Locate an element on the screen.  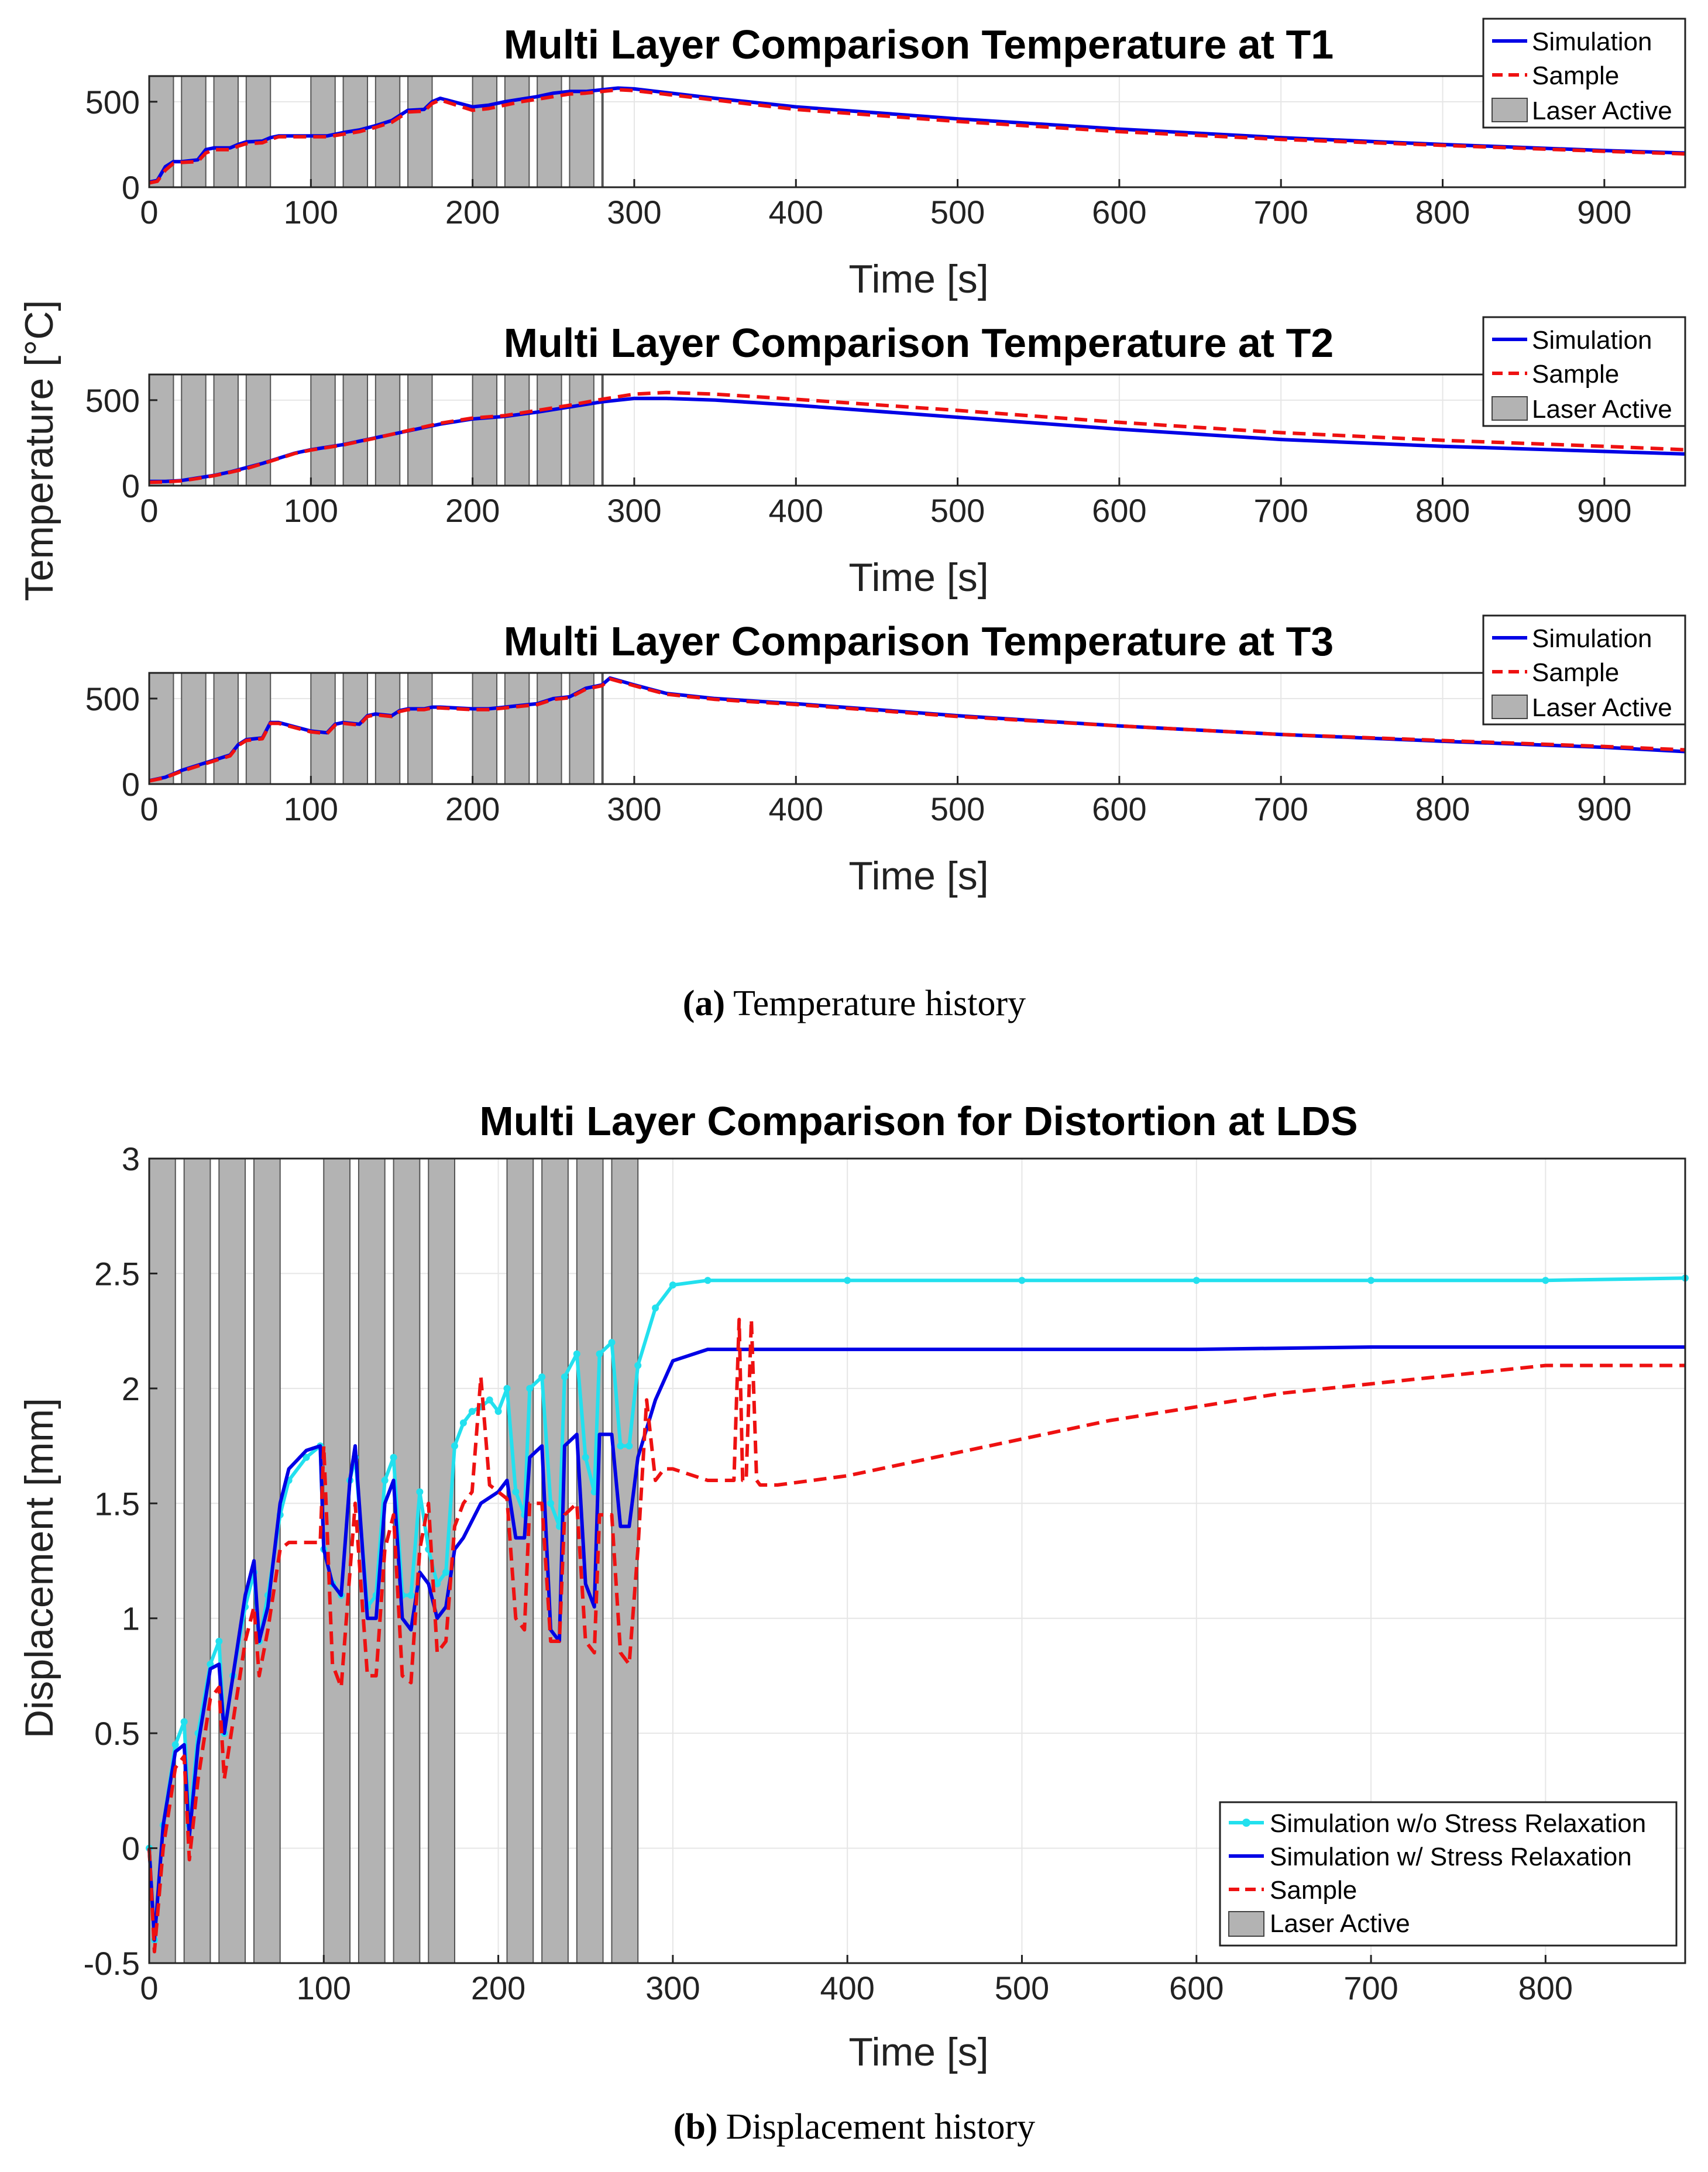
chart-title: Multi Layer Comparison Temperature at T3 is located at coordinates (919, 641).